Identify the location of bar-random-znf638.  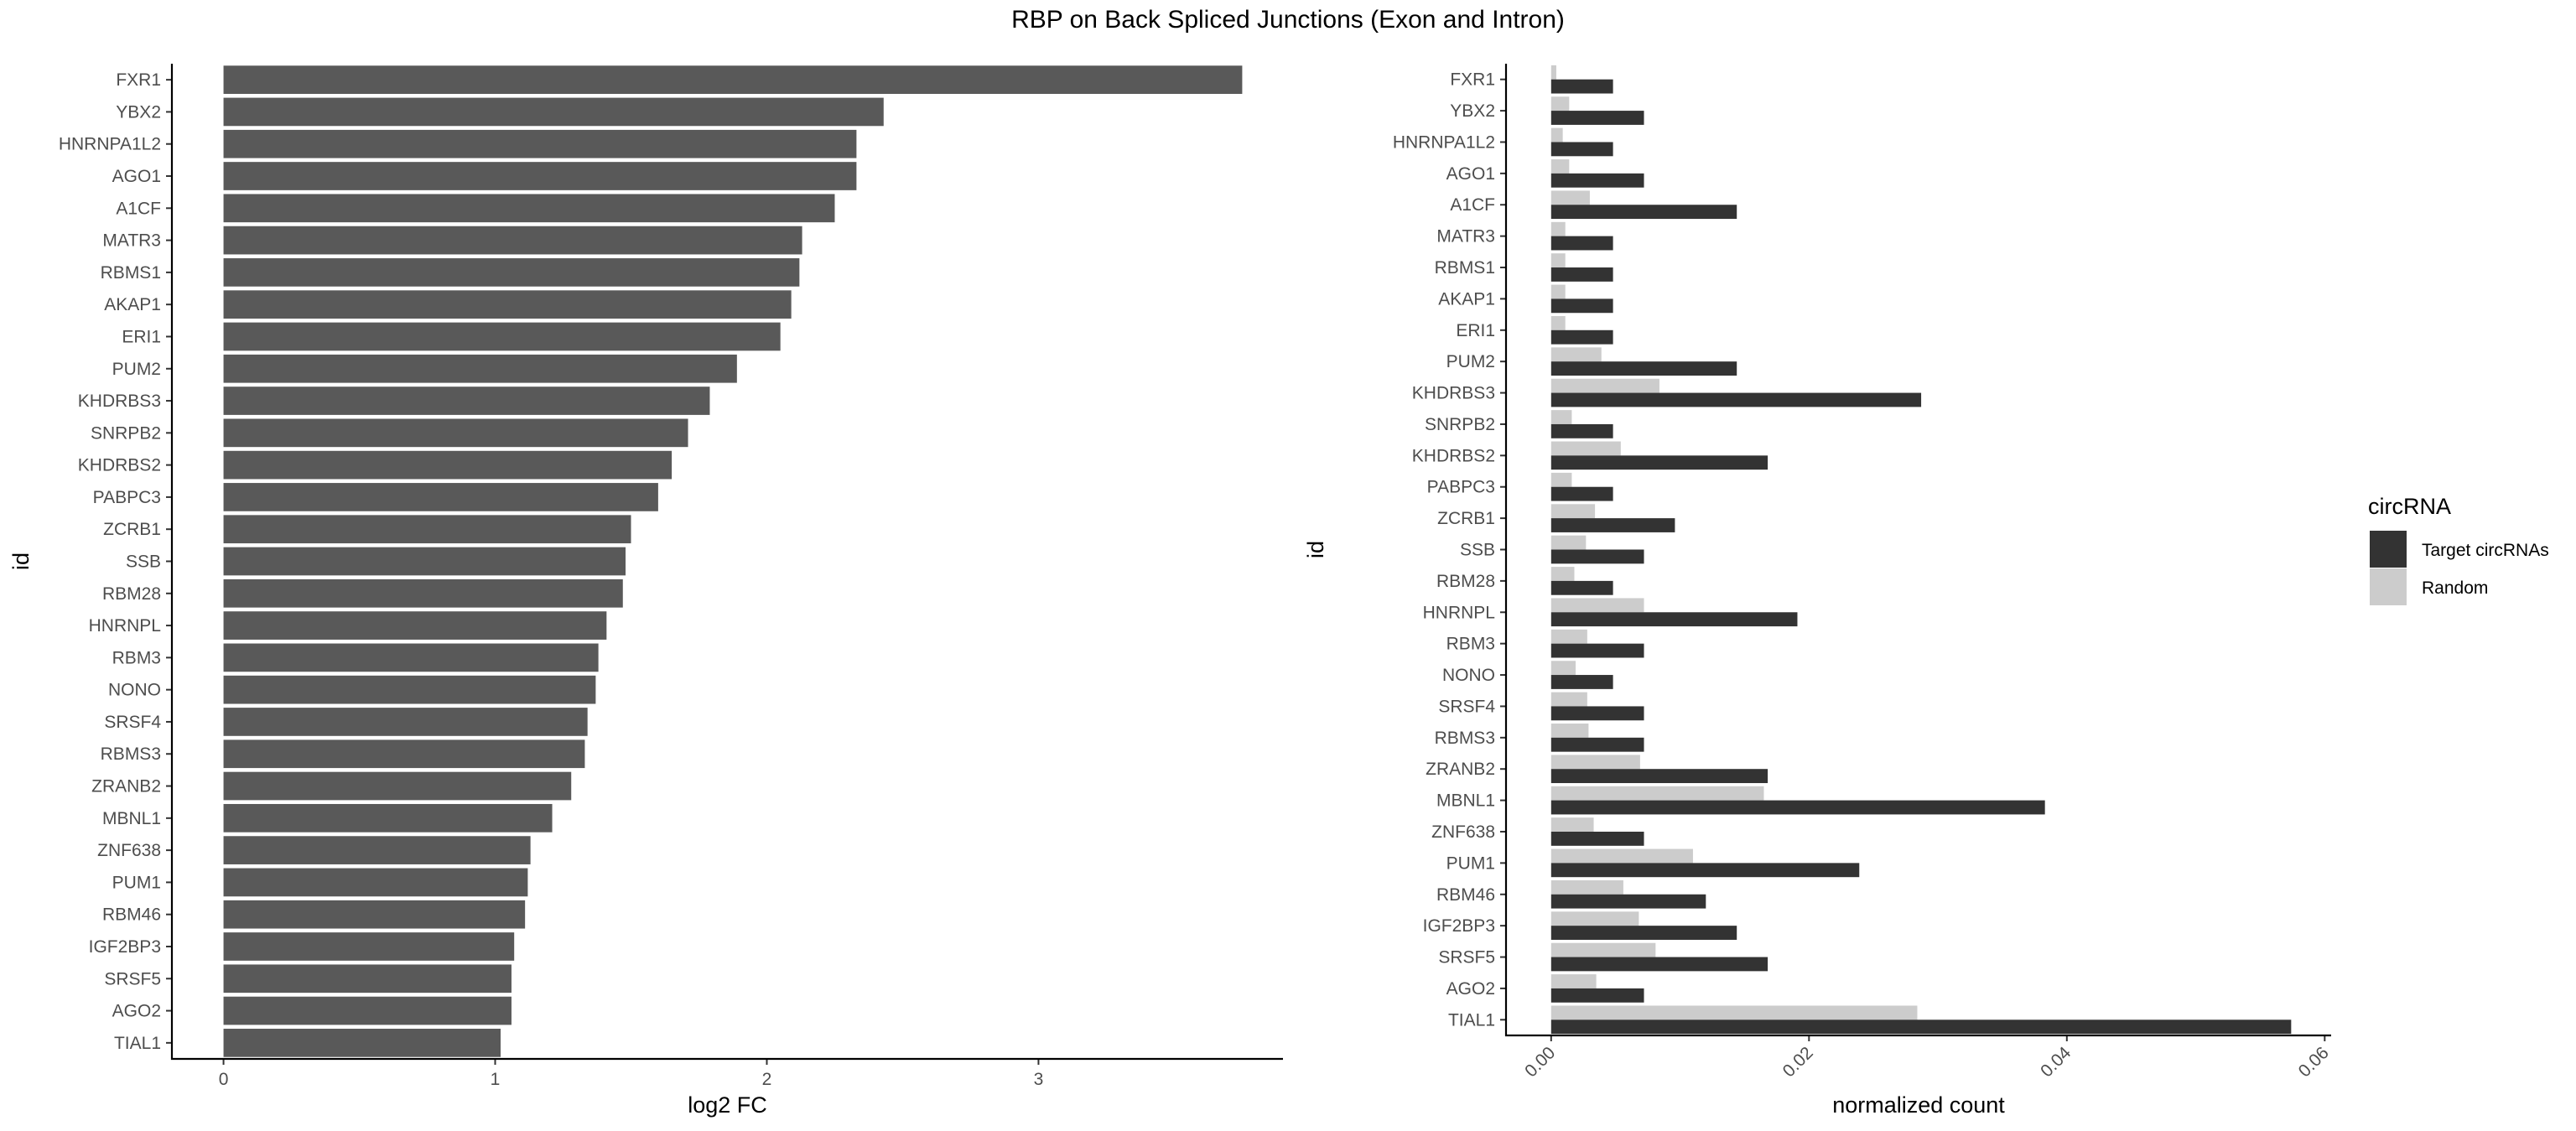
(1572, 824).